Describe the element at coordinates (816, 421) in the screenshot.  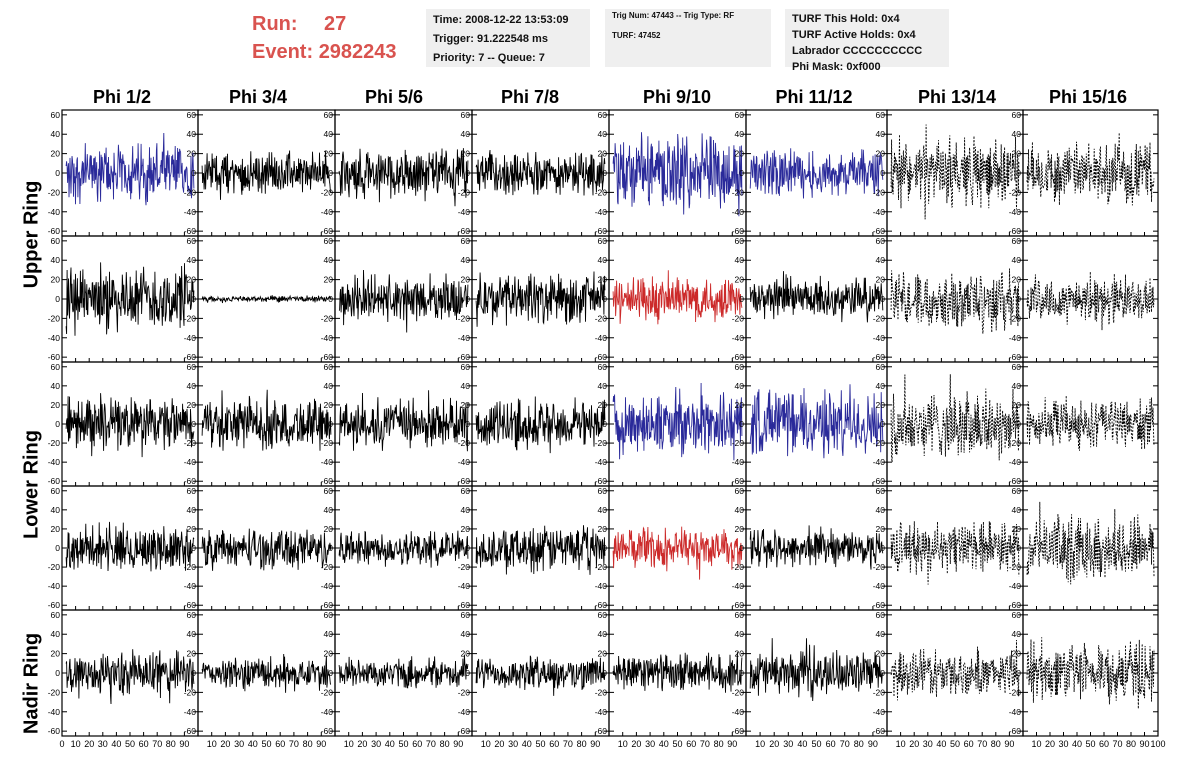
I see `waveform-trace-r2-c5` at that location.